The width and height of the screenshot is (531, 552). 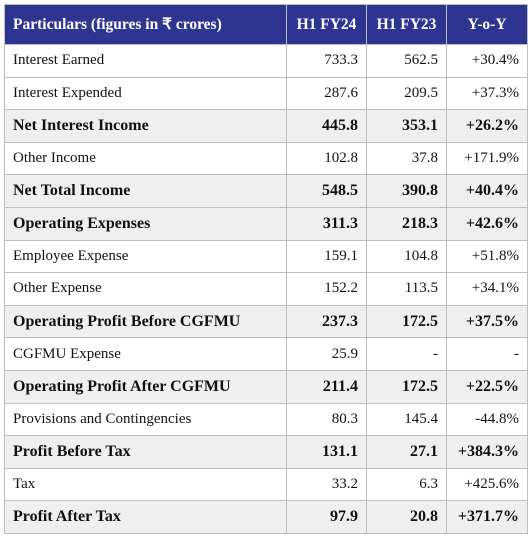 I want to click on table-row: Interest Expended 287.6 209.5 +37.3%, so click(x=266, y=93).